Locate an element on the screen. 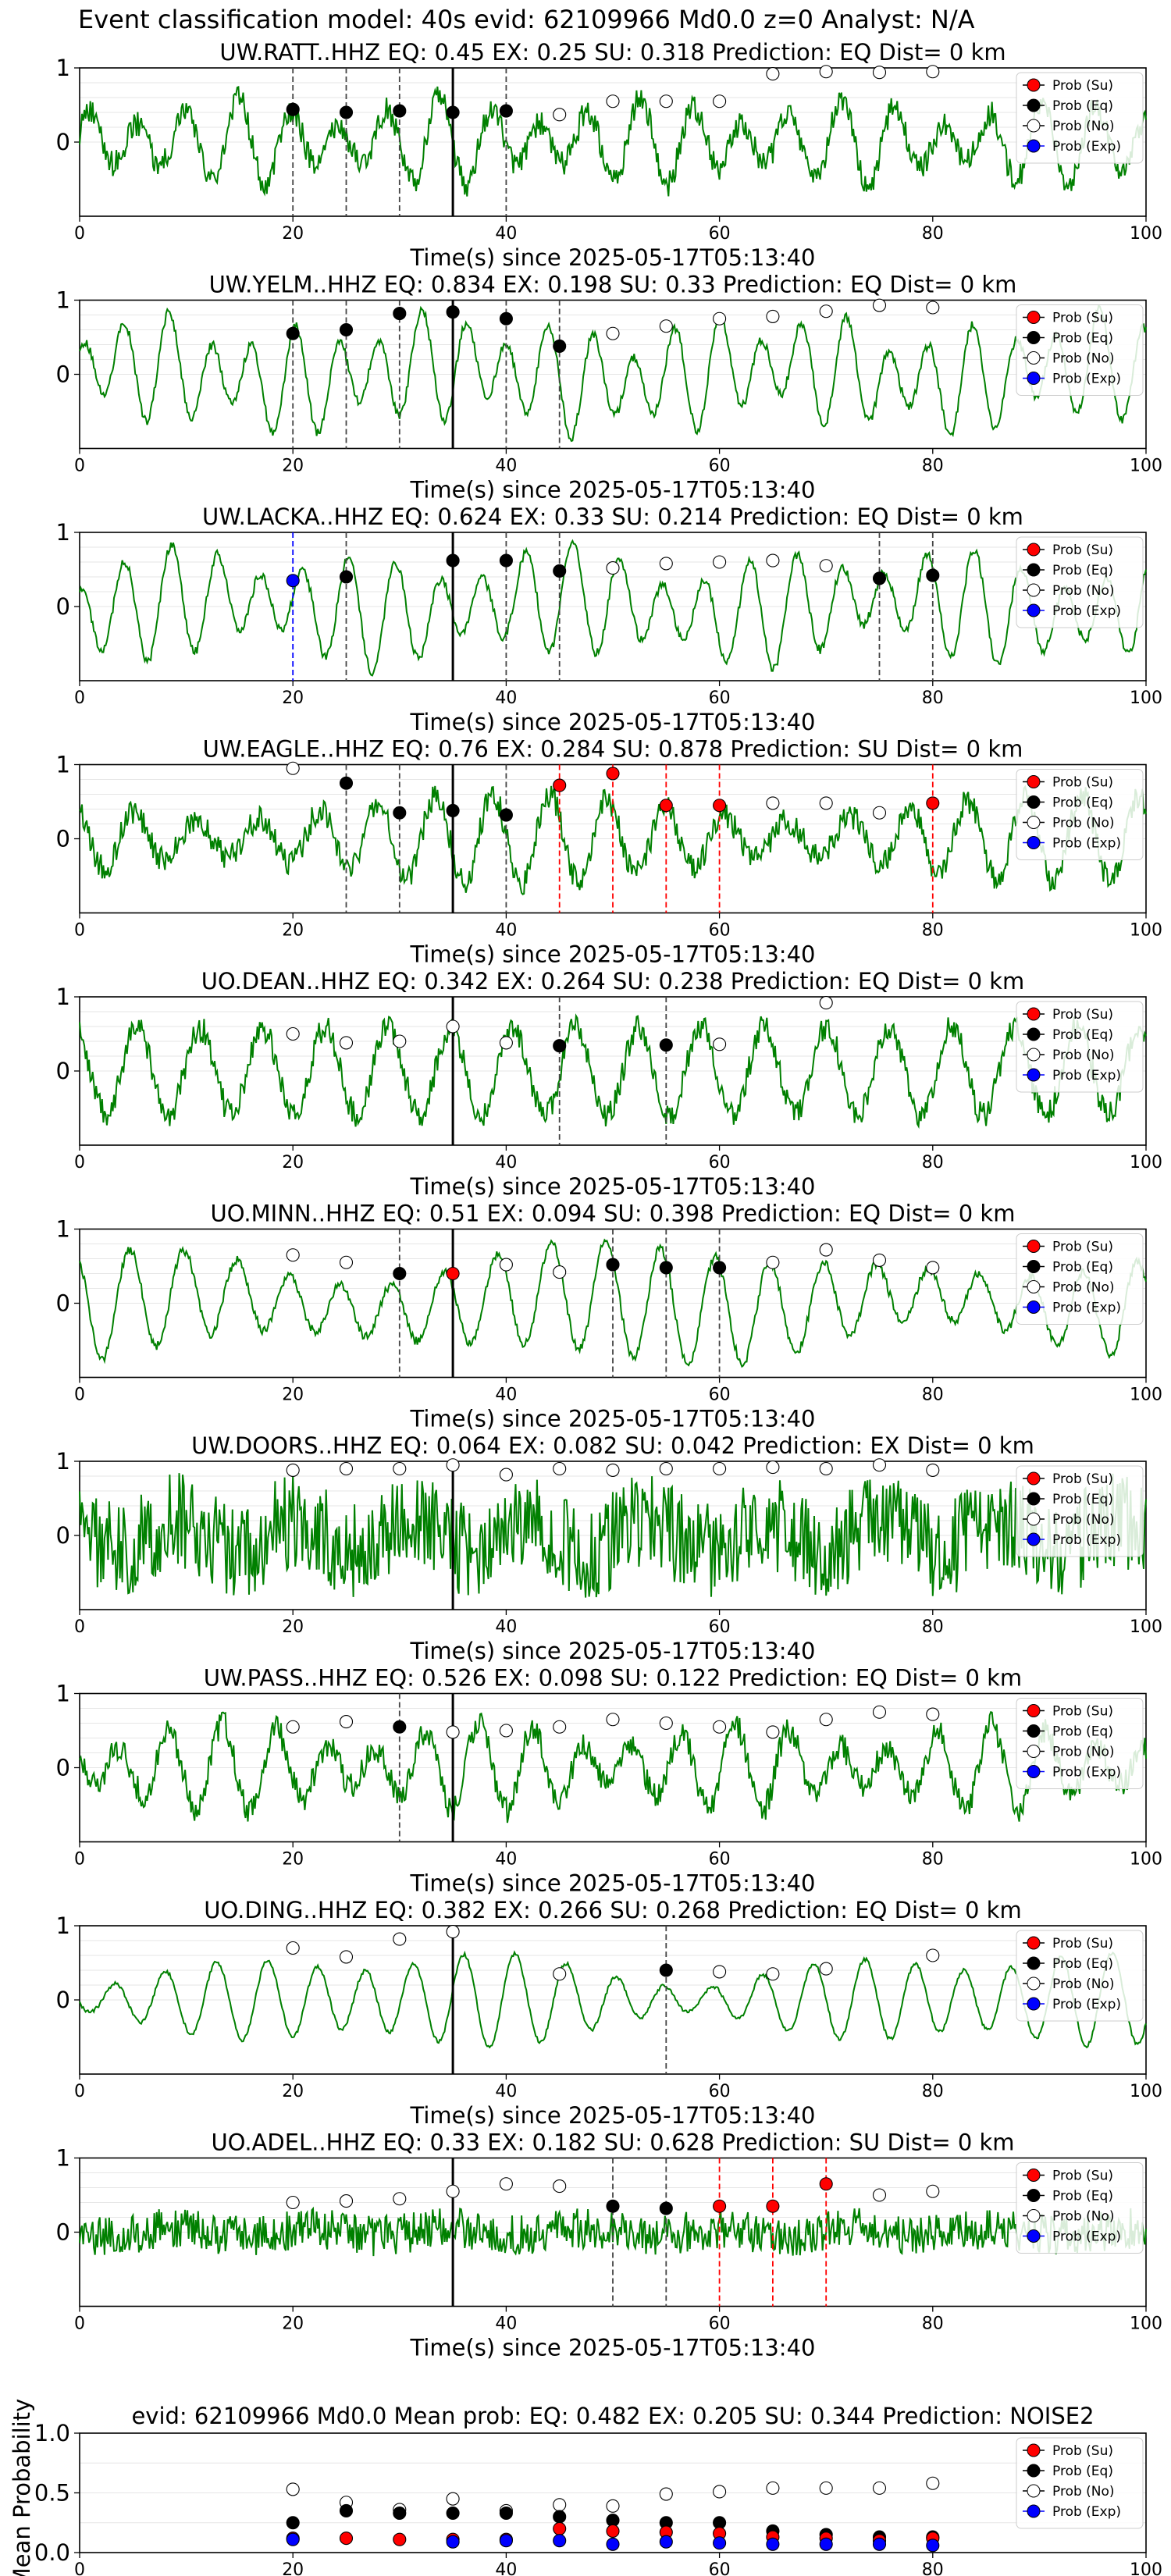  mean-marker-eq is located at coordinates (560, 2517).